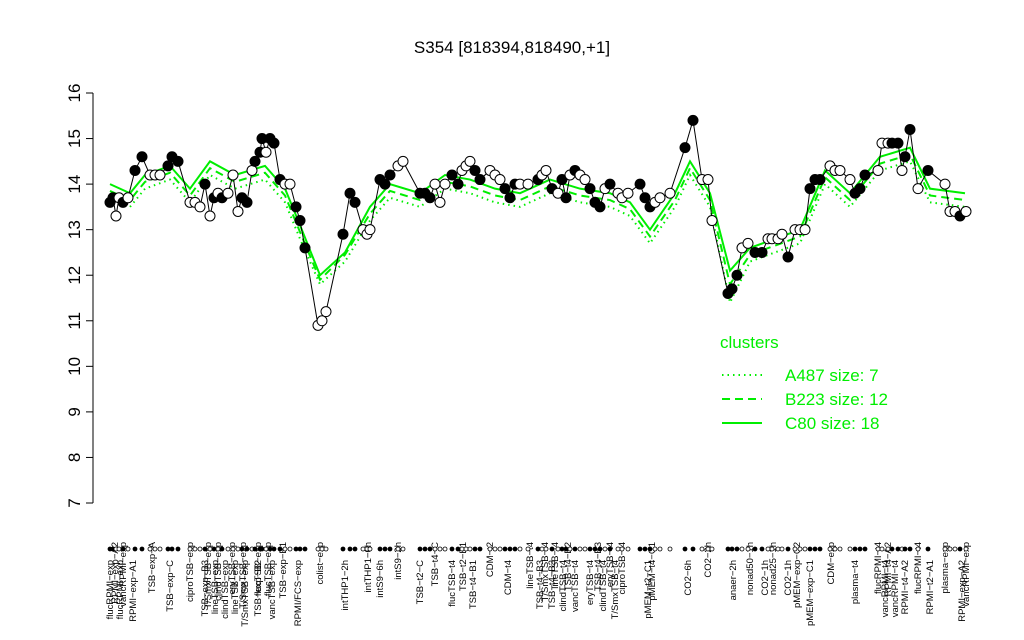 The height and width of the screenshot is (640, 1024). Describe the element at coordinates (773, 568) in the screenshot. I see `x-tick-label: nonad25−1h` at that location.